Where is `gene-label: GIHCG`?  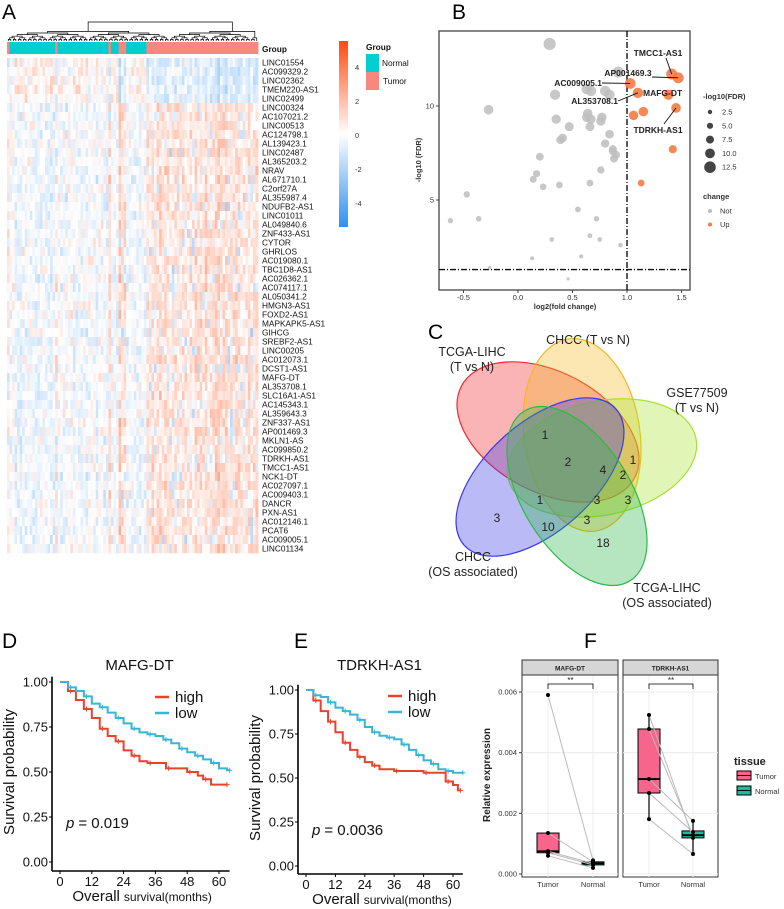 gene-label: GIHCG is located at coordinates (275, 333).